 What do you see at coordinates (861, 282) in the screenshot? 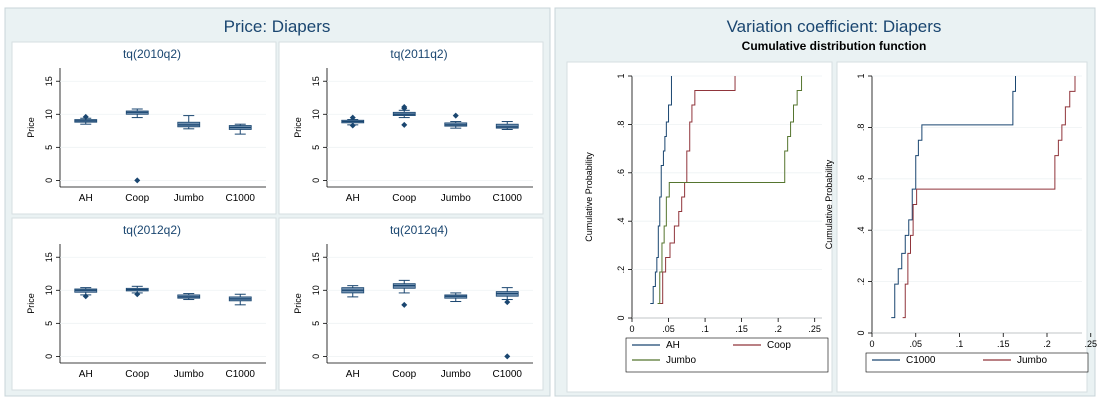
I see `y-tick-label: .2` at bounding box center [861, 282].